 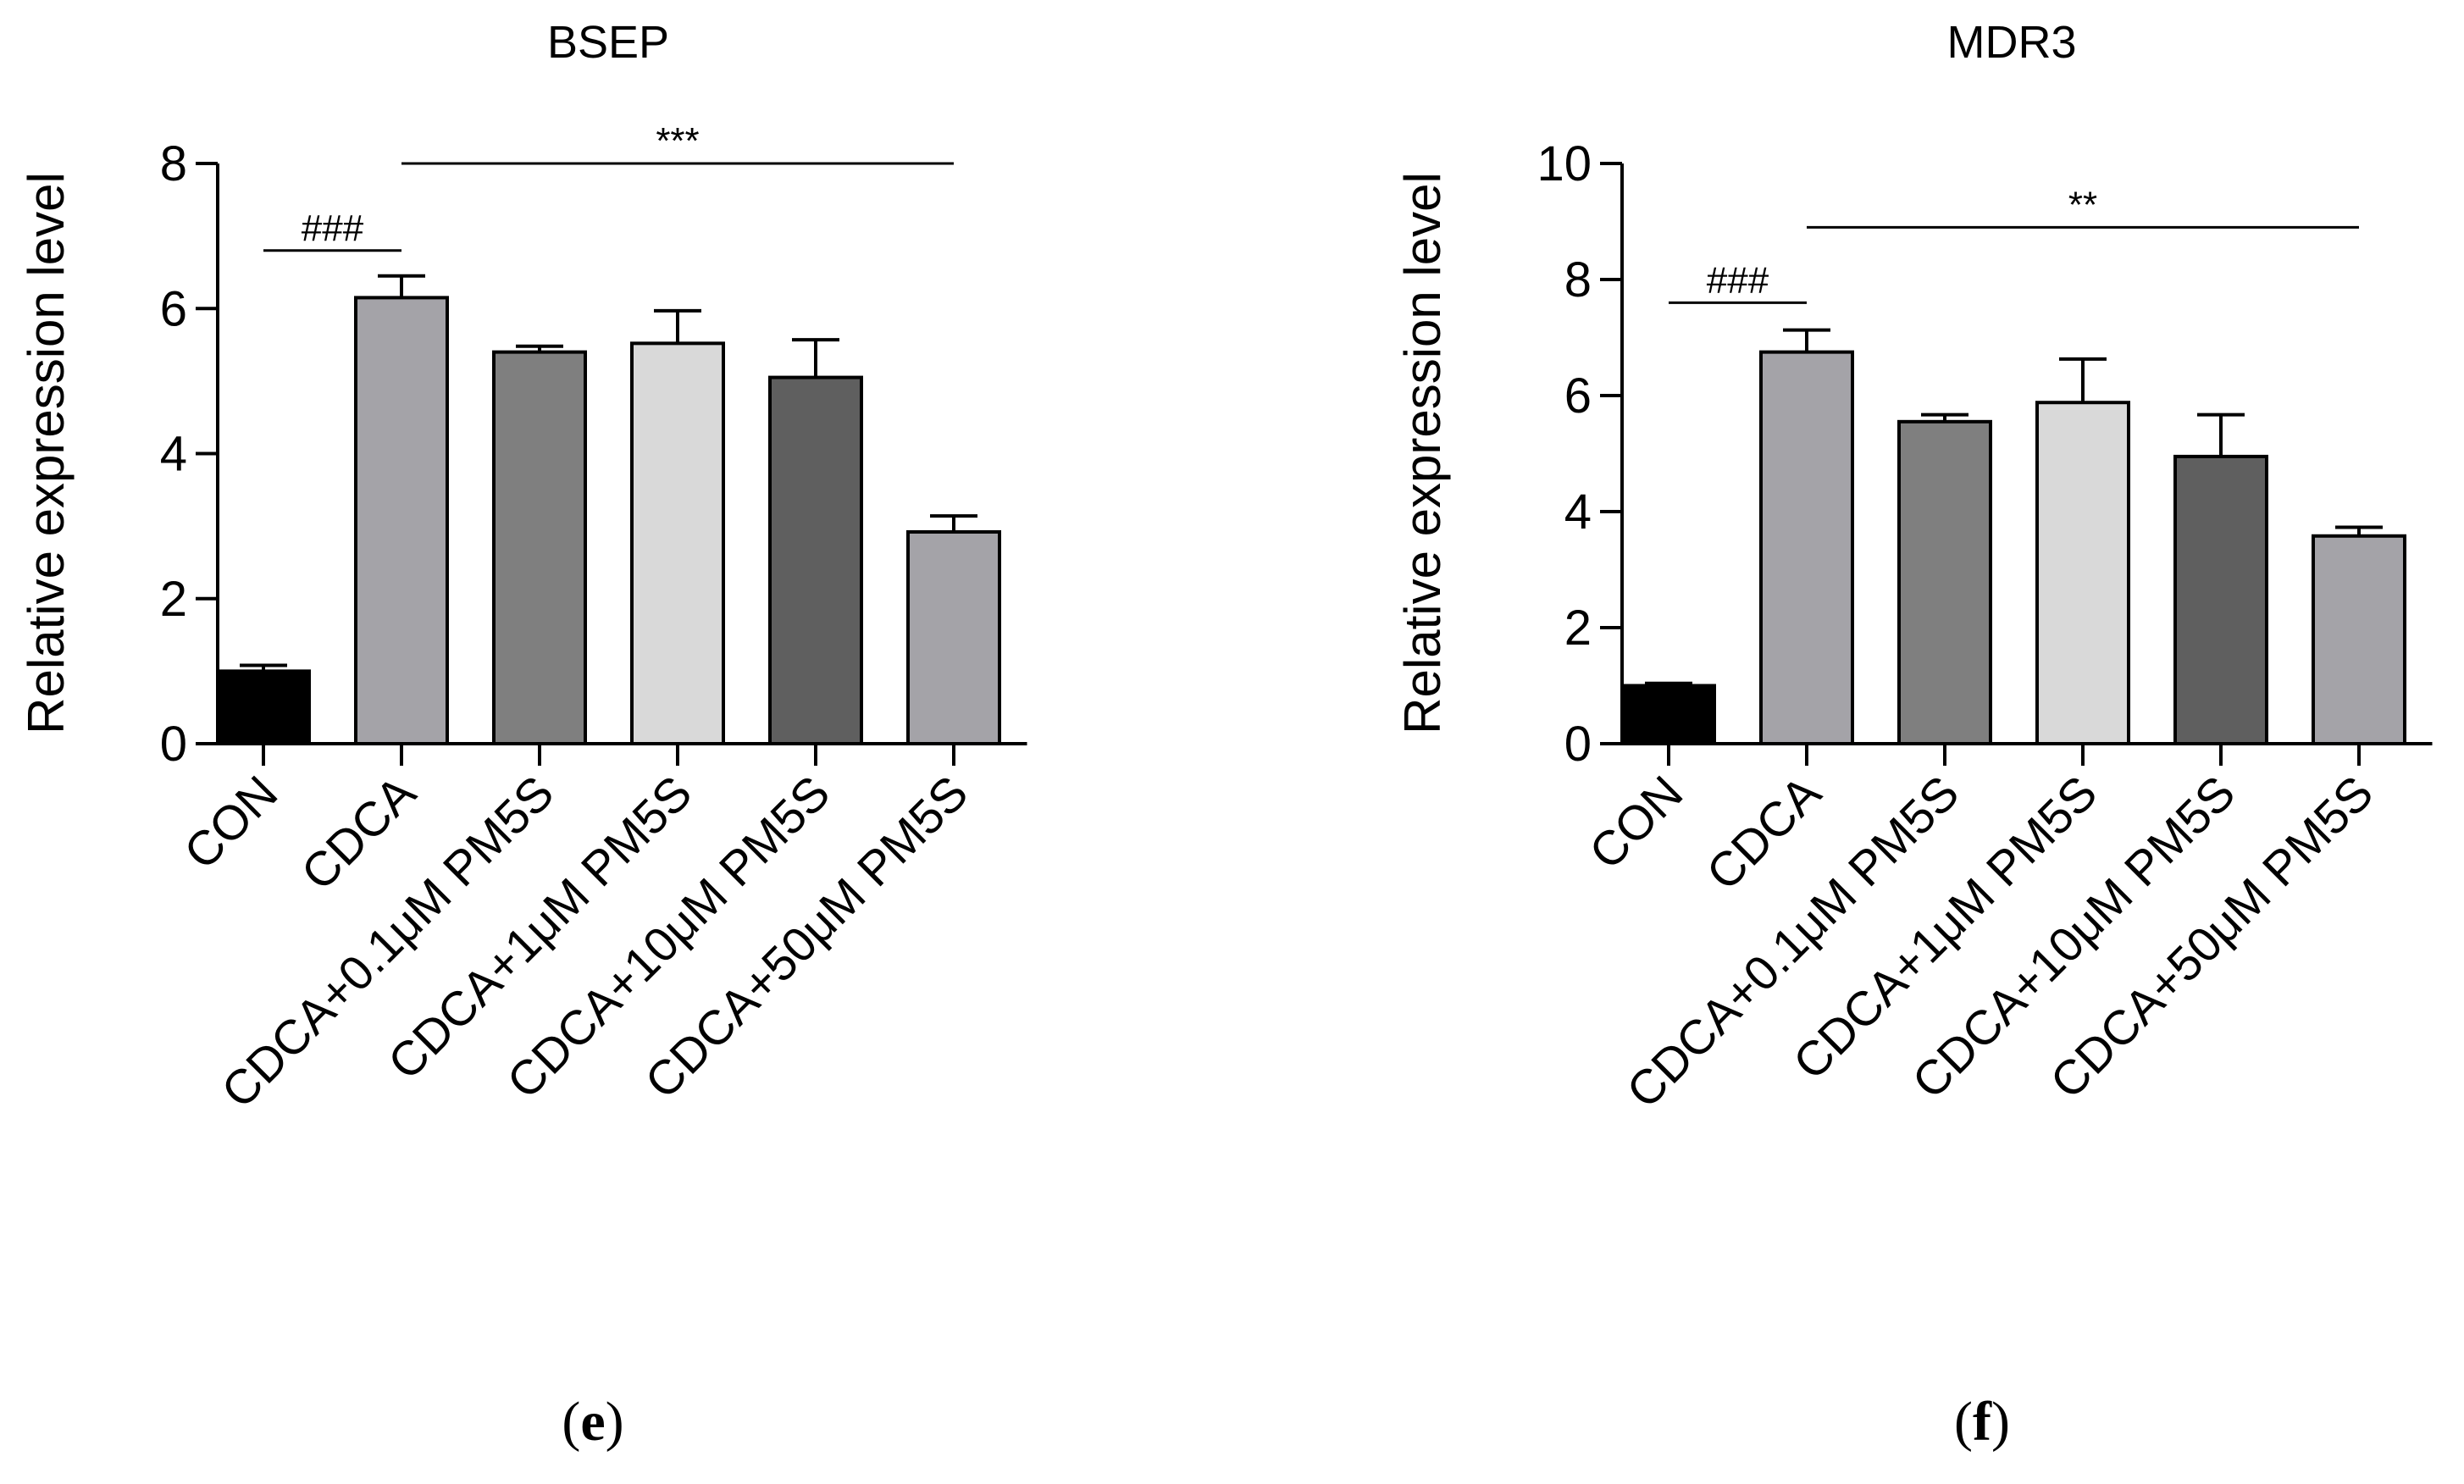 I want to click on panel-letter: e, so click(x=592, y=1422).